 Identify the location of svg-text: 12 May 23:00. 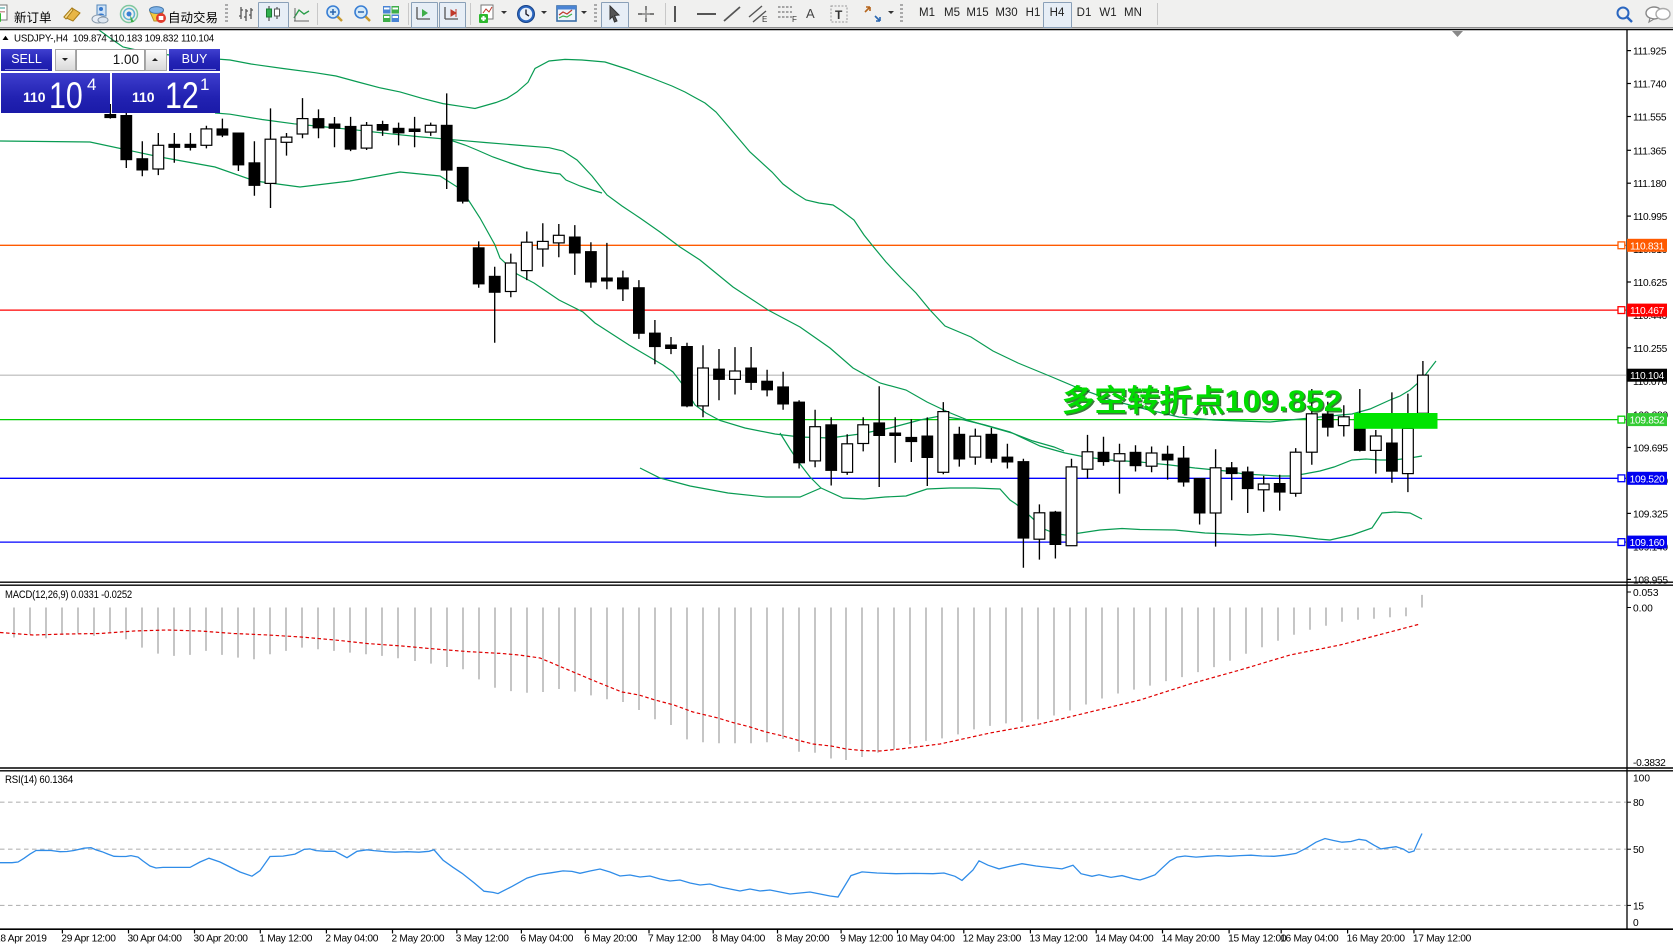
(992, 939).